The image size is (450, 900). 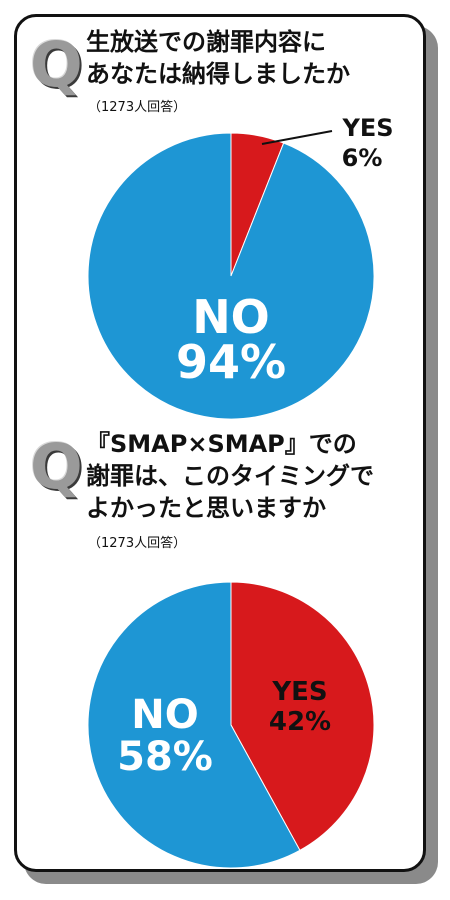 I want to click on pie-2-label-yes: YES, so click(x=299, y=692).